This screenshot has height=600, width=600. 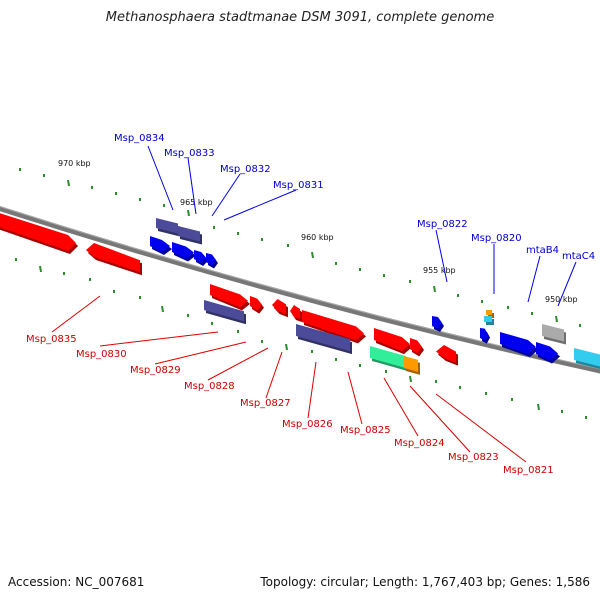 What do you see at coordinates (161, 245) in the screenshot?
I see `gene-msp0834` at bounding box center [161, 245].